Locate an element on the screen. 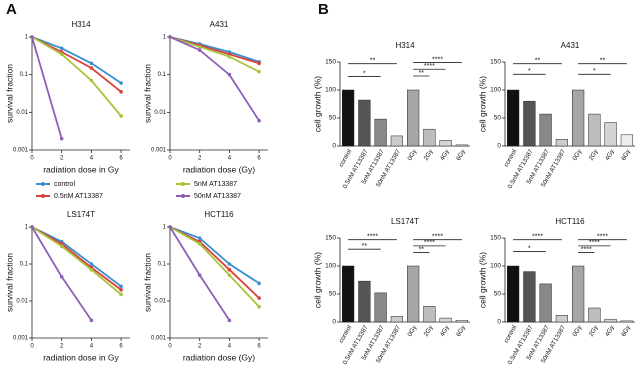 This screenshot has width=640, height=368. legend-label: 0.5nM AT13387 is located at coordinates (78, 196).